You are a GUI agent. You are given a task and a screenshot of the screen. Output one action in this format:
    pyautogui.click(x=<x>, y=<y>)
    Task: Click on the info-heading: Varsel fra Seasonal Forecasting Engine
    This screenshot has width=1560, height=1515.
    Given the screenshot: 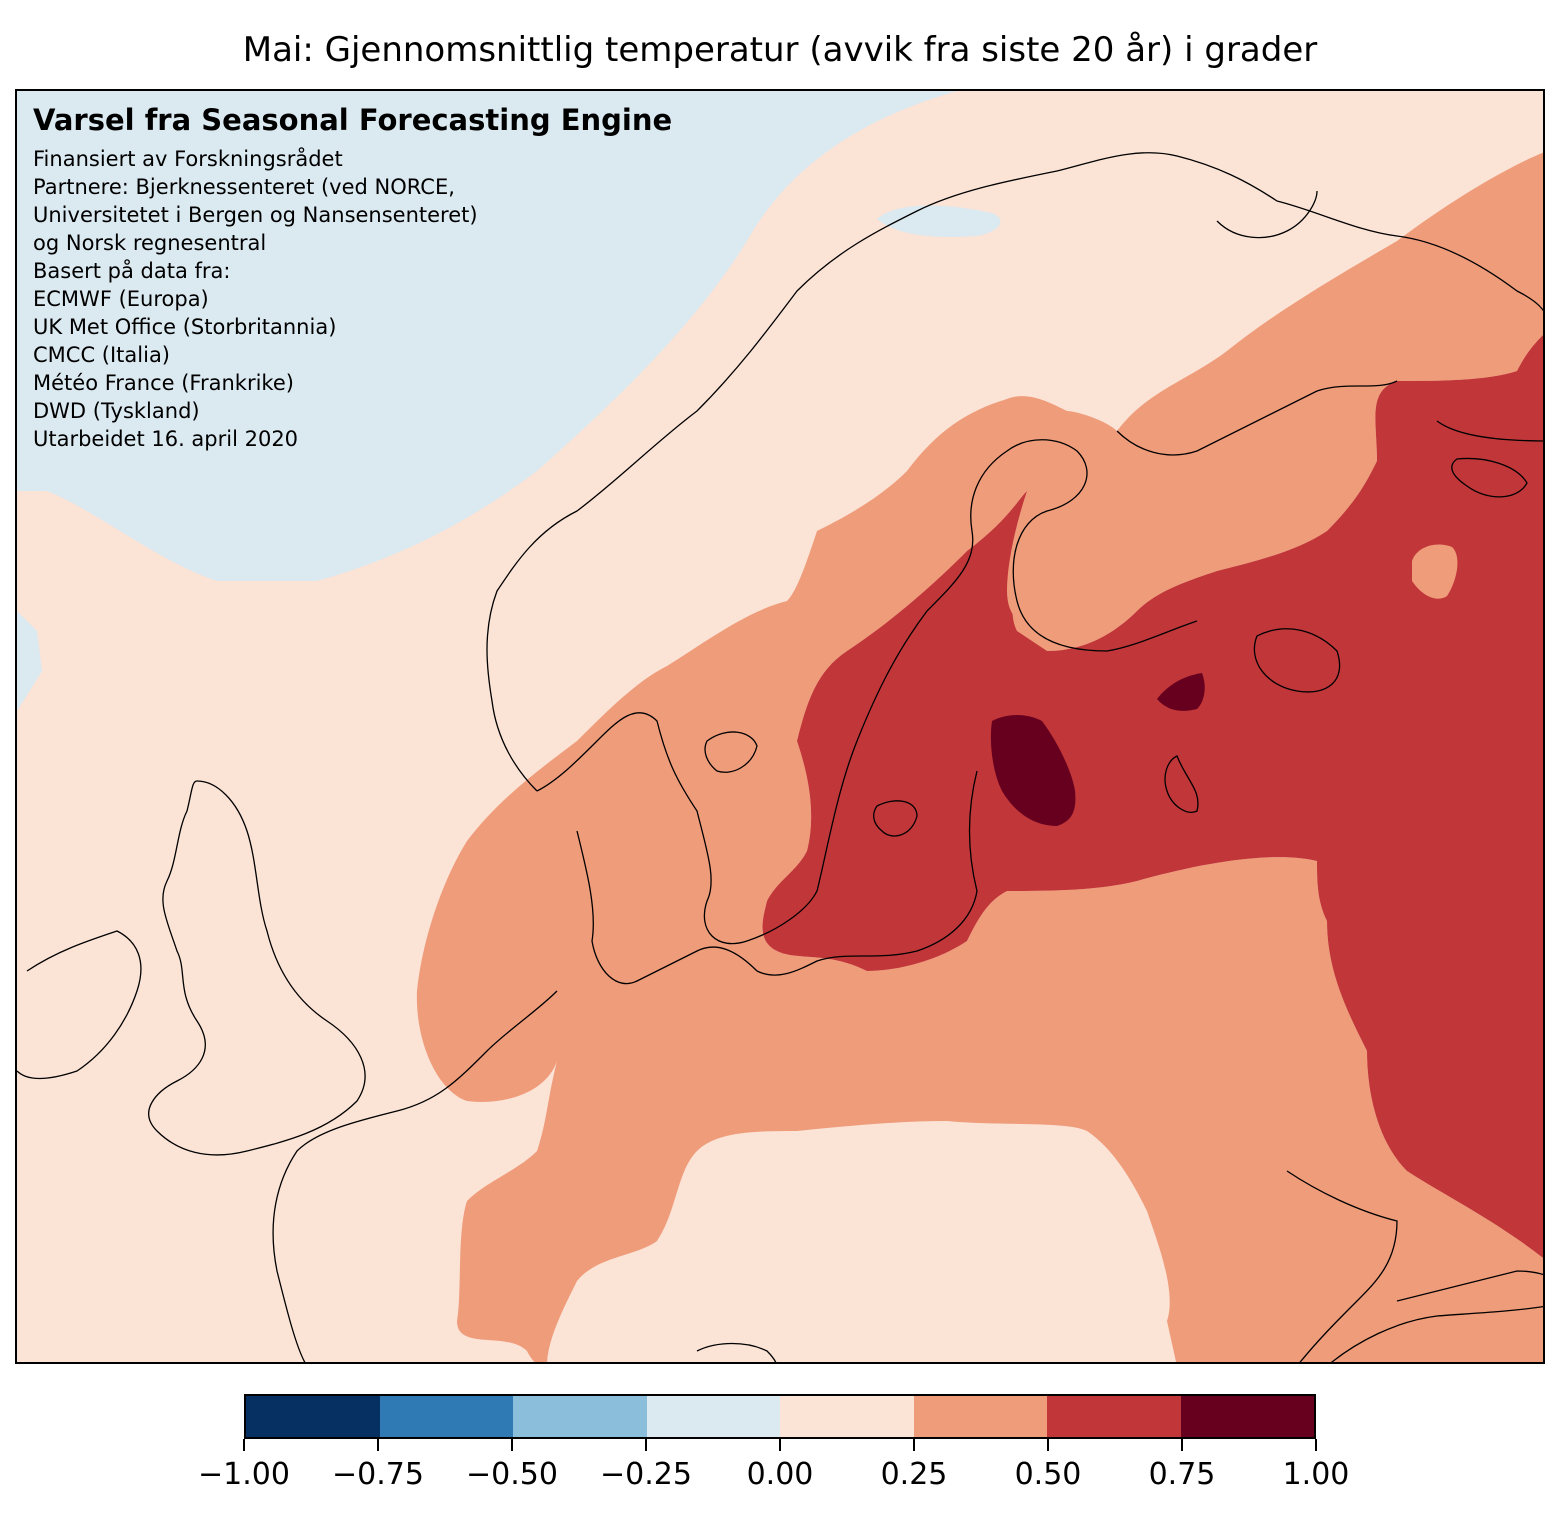 What is the action you would take?
    pyautogui.click(x=353, y=120)
    